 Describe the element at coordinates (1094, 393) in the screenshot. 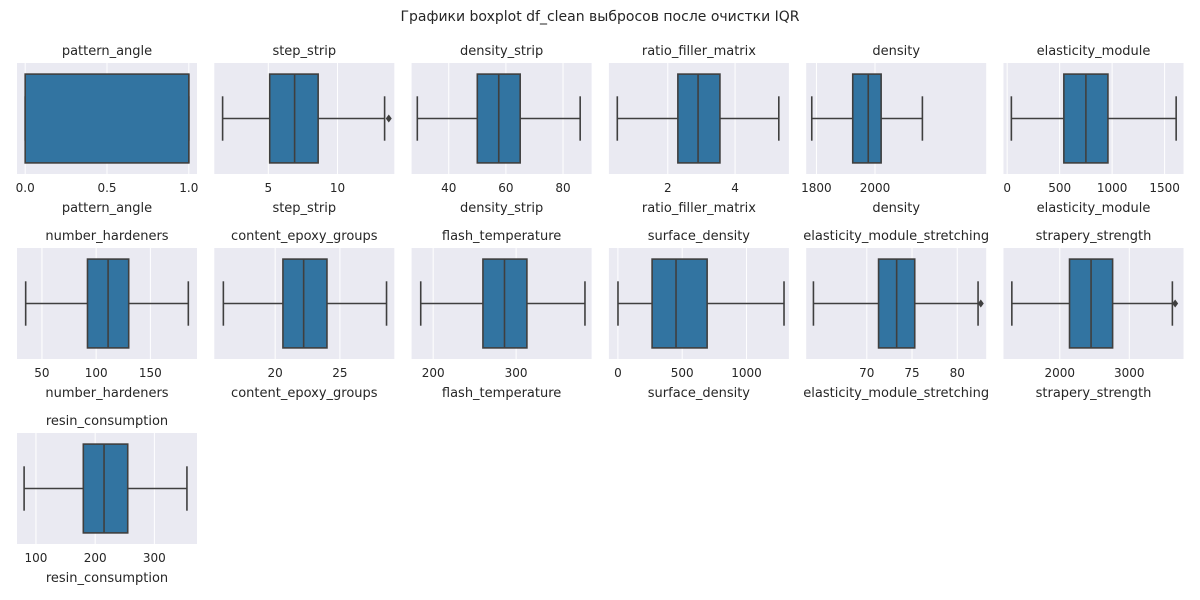

I see `x-axis-label: strapery_strength` at that location.